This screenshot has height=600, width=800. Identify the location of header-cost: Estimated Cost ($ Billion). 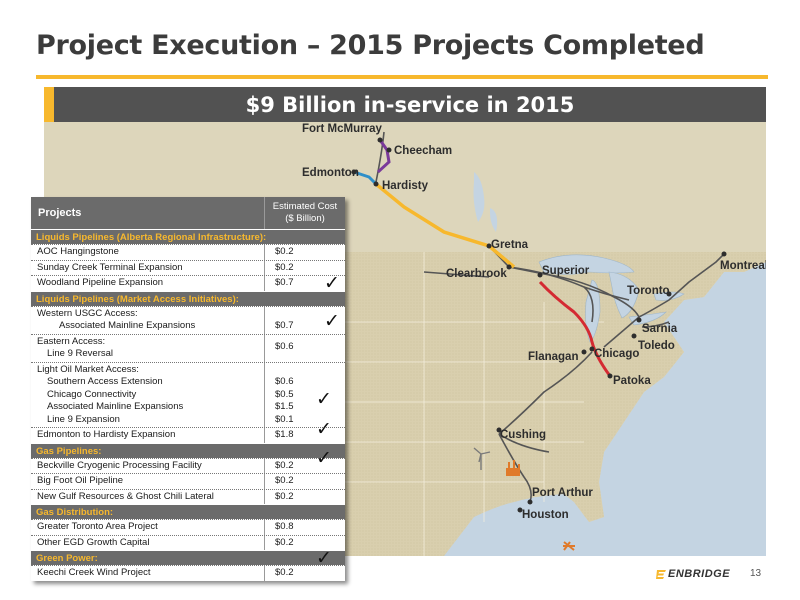
(304, 213).